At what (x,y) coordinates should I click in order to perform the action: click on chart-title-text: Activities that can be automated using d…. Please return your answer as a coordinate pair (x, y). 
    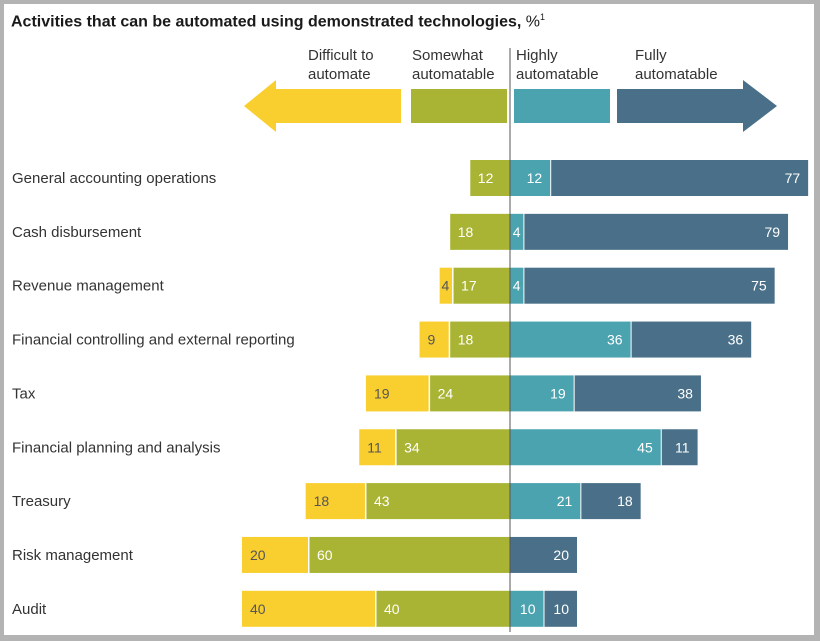
    Looking at the image, I should click on (266, 22).